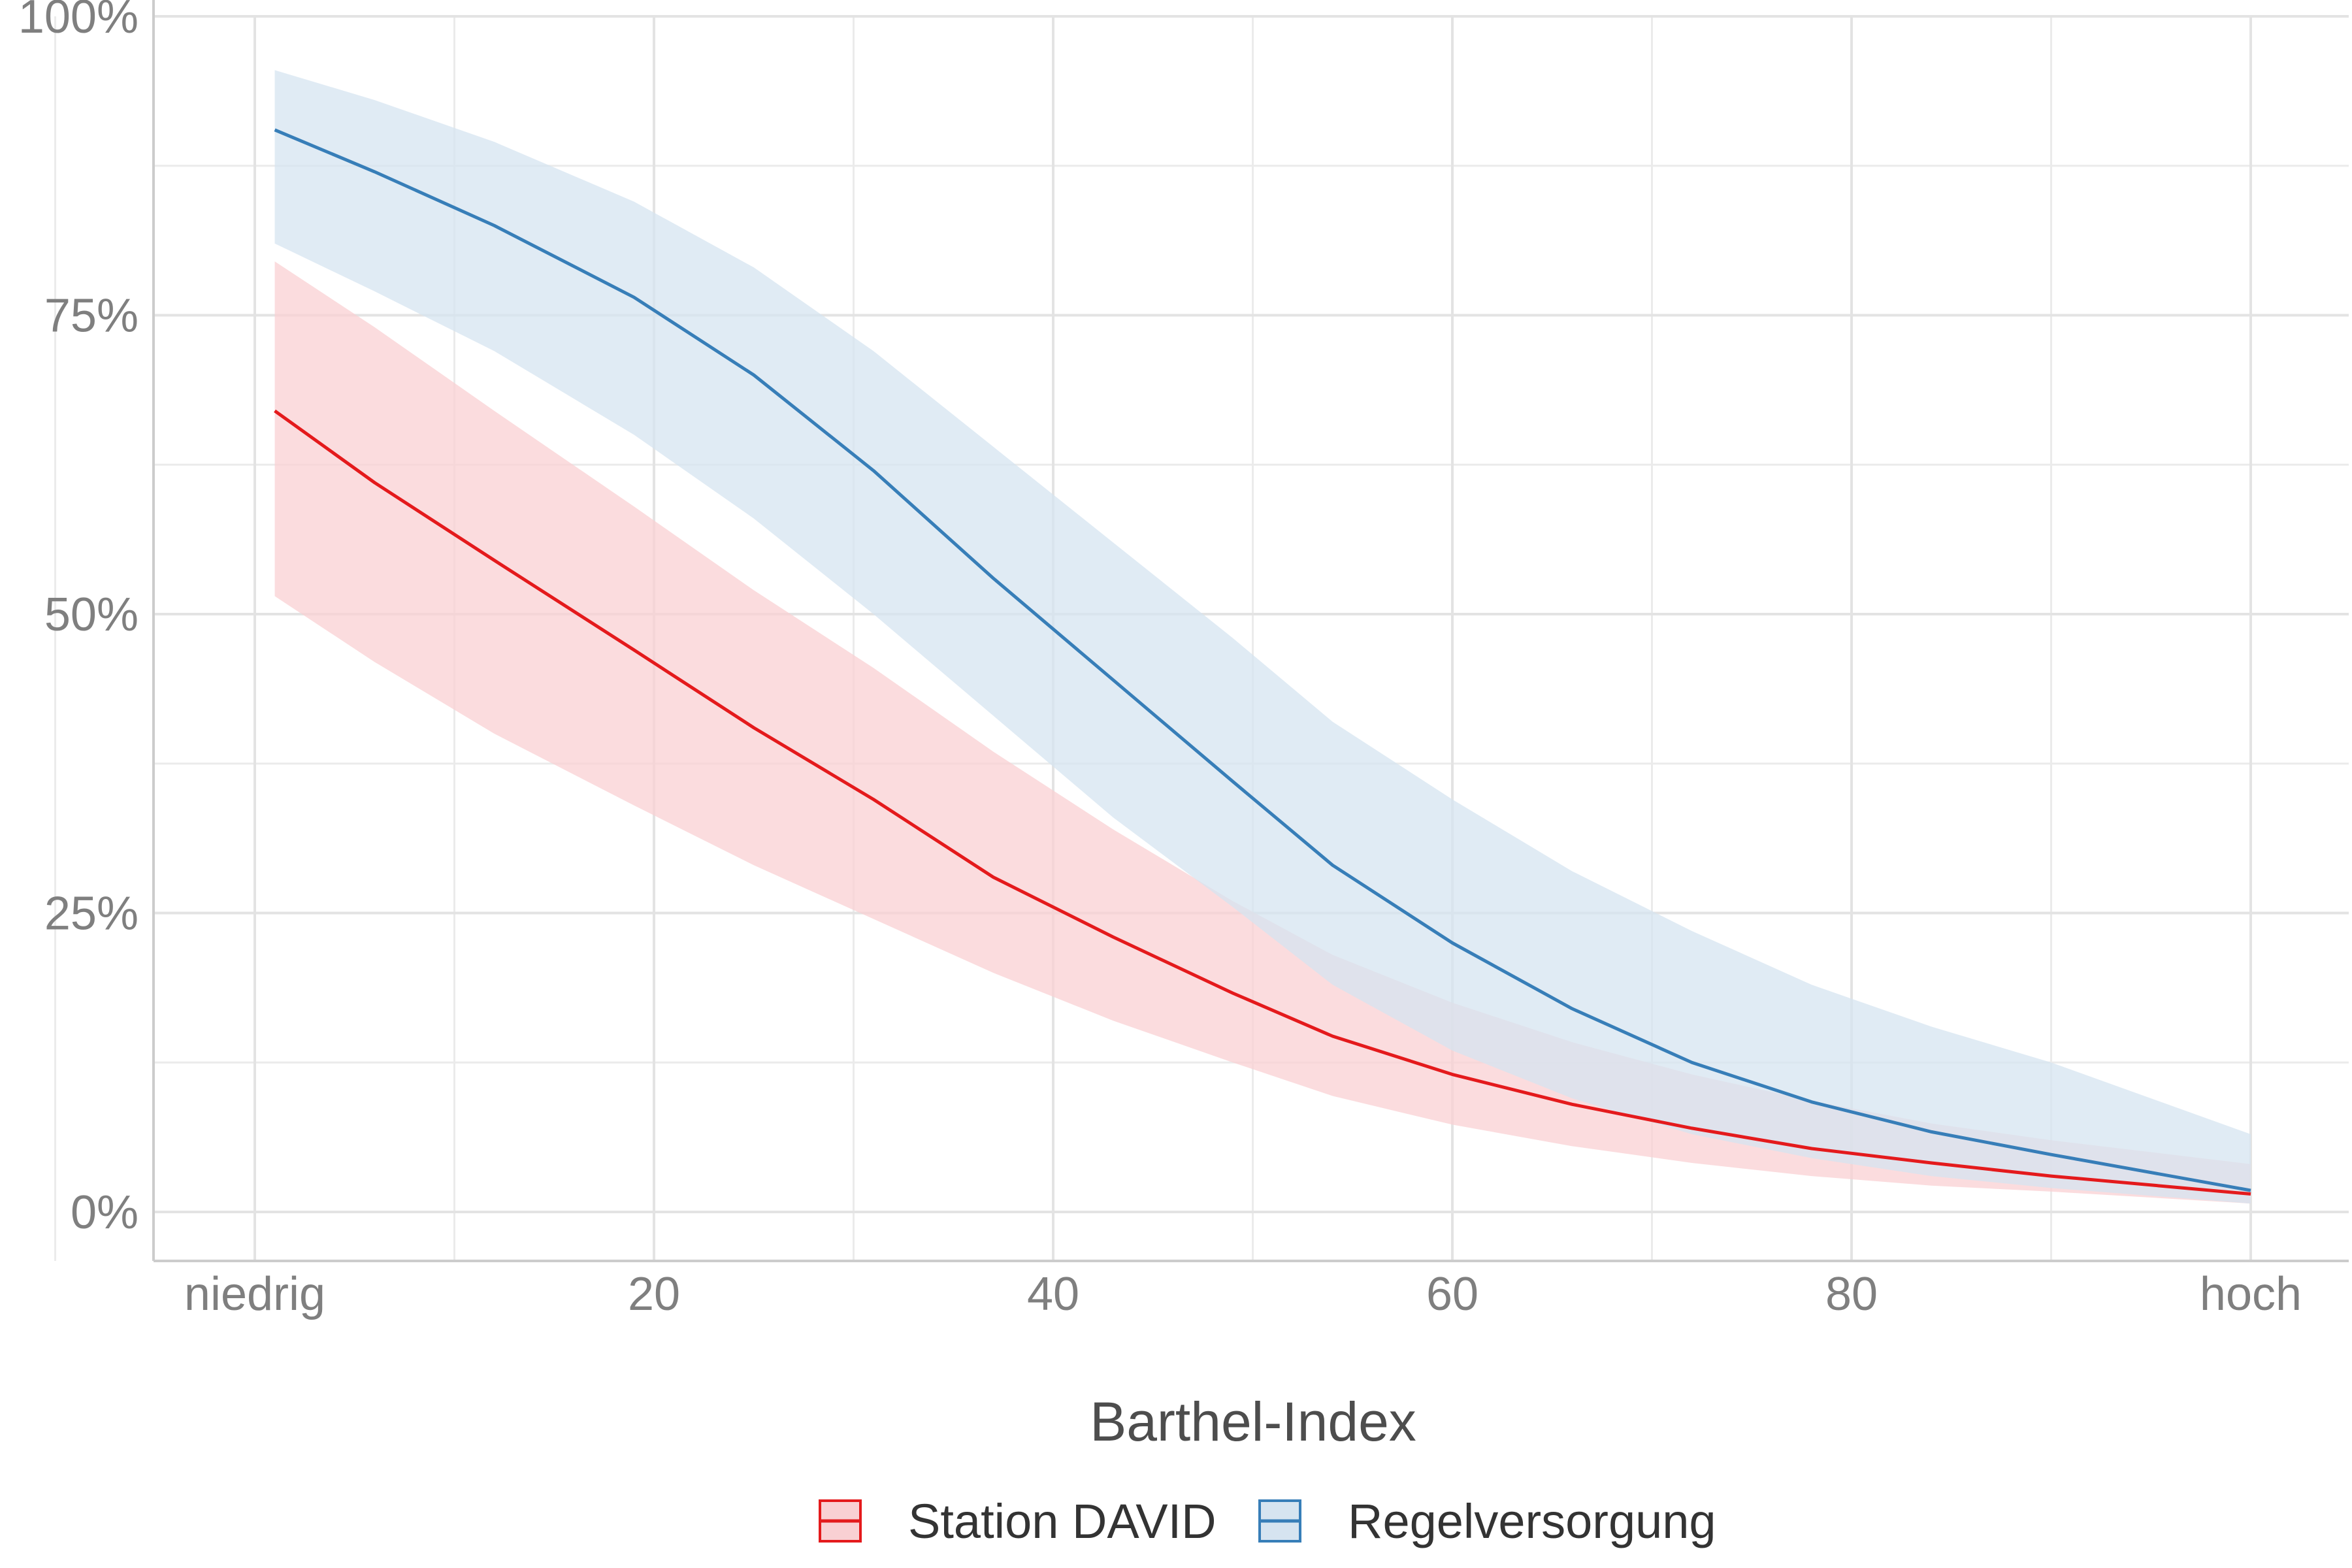 The image size is (2352, 1568). Describe the element at coordinates (1532, 1521) in the screenshot. I see `legend-label: Regelversorgung` at that location.